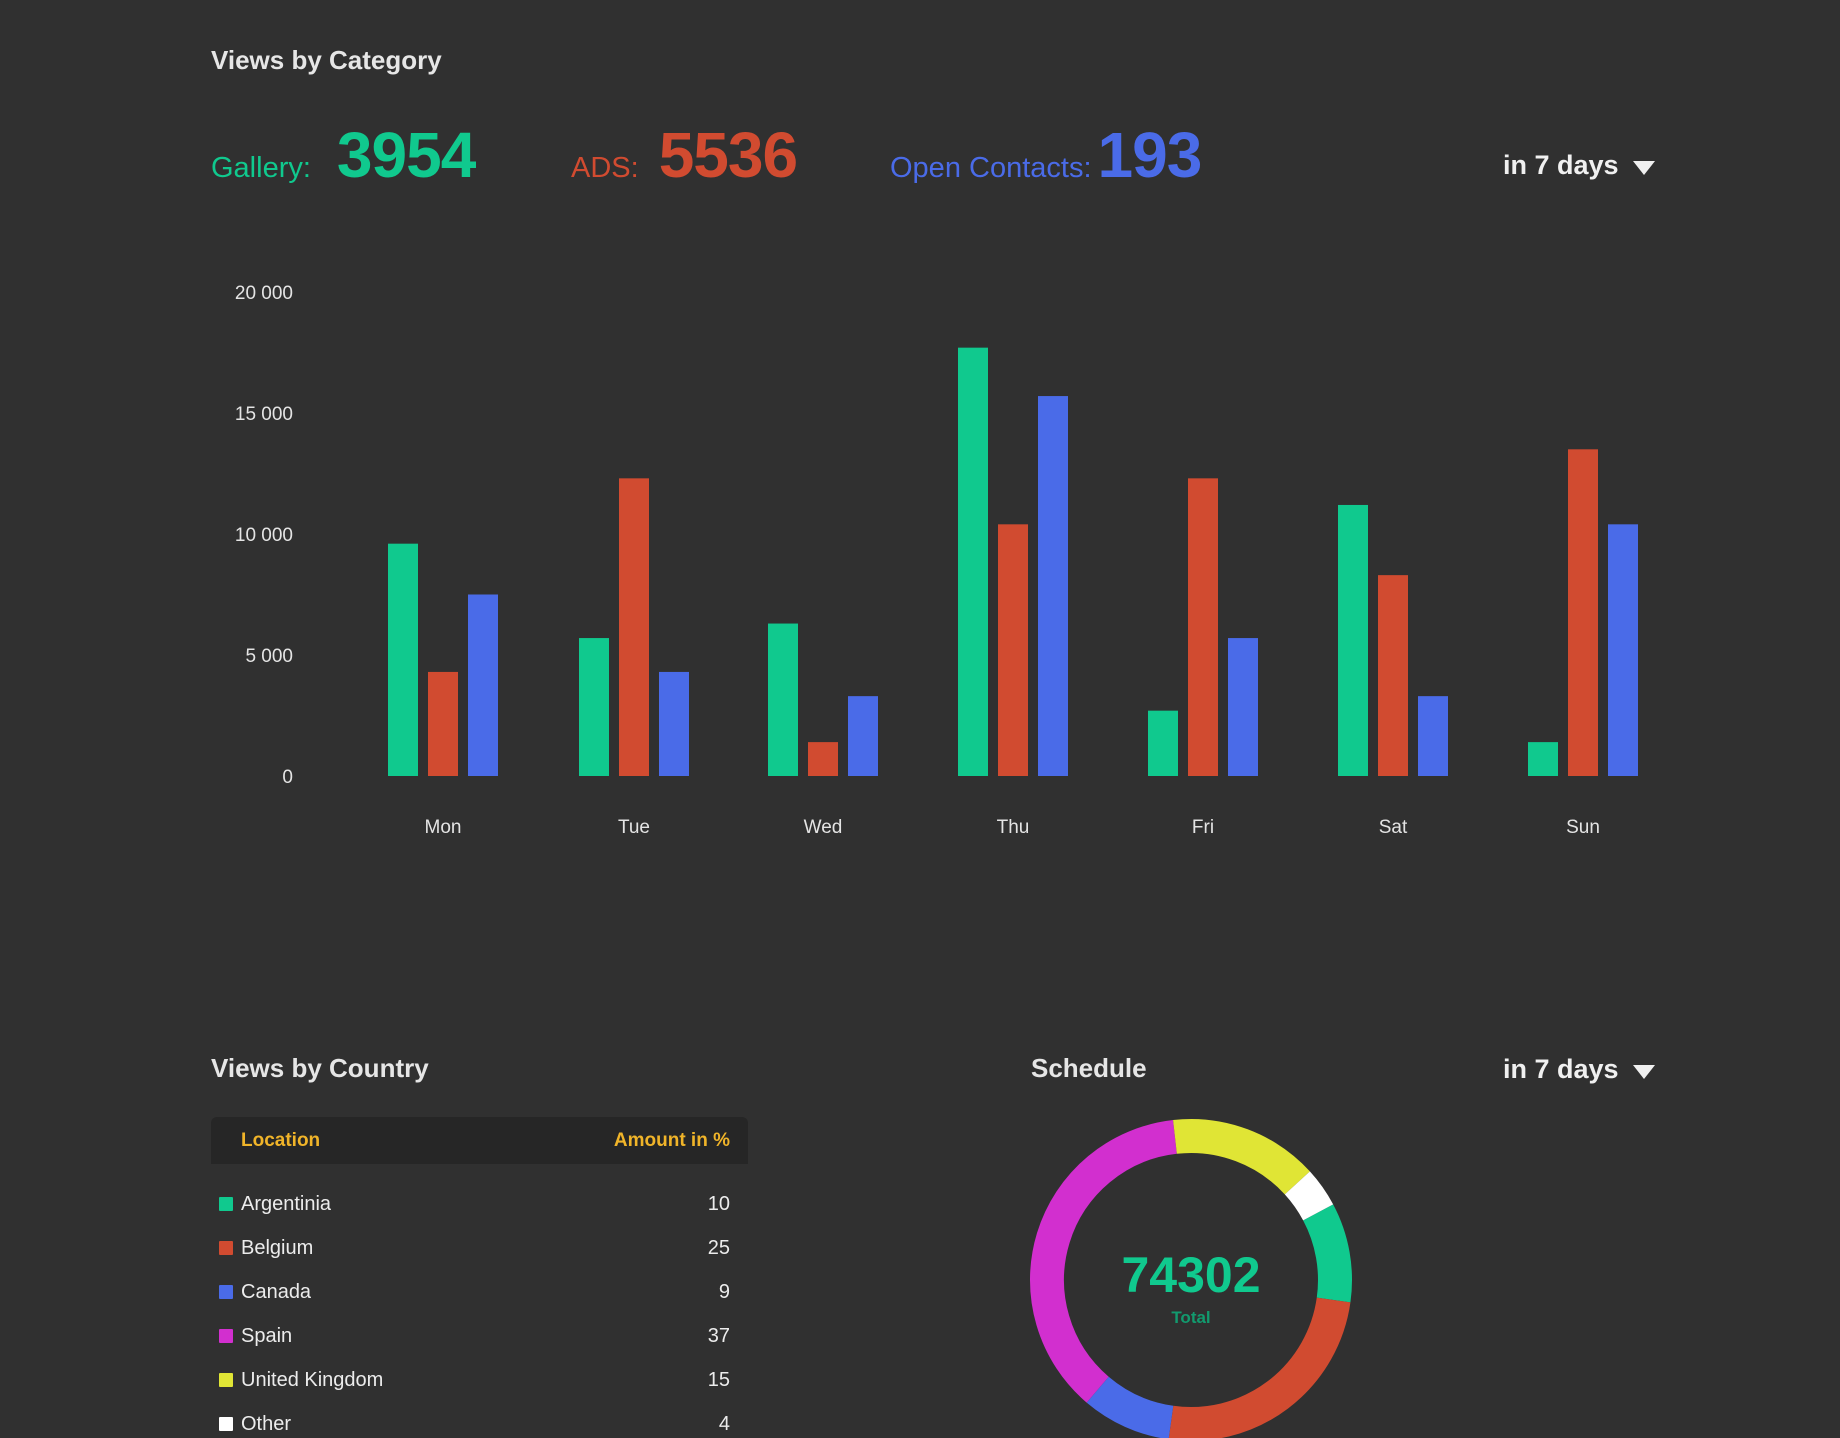  I want to click on country-name: United Kingdom, so click(312, 1379).